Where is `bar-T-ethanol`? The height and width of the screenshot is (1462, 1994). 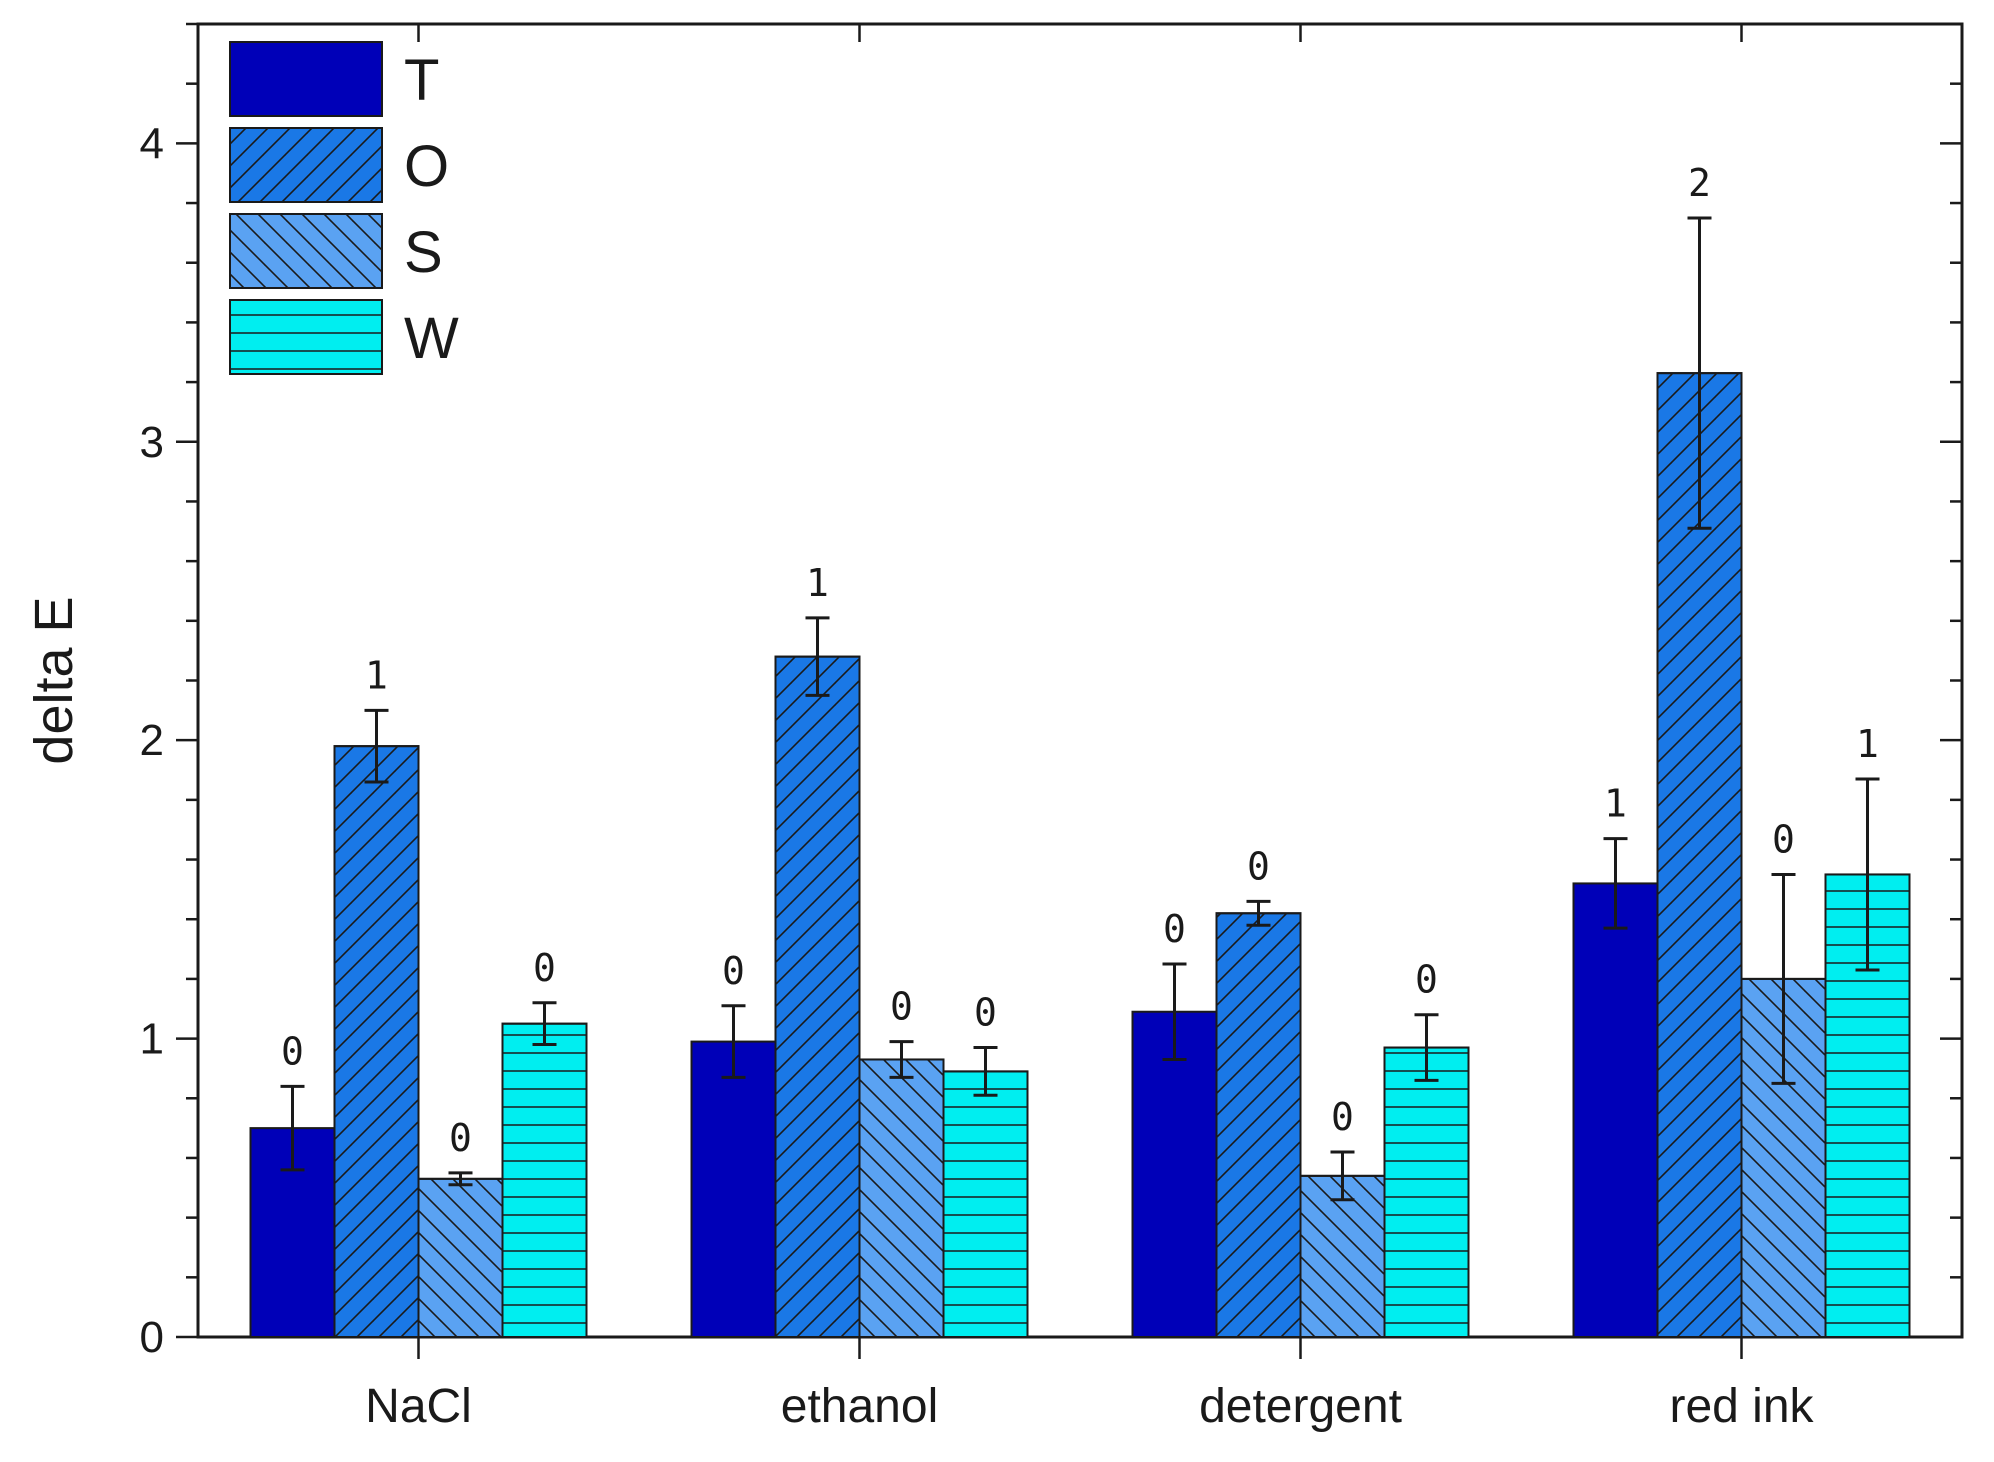
bar-T-ethanol is located at coordinates (733, 1189).